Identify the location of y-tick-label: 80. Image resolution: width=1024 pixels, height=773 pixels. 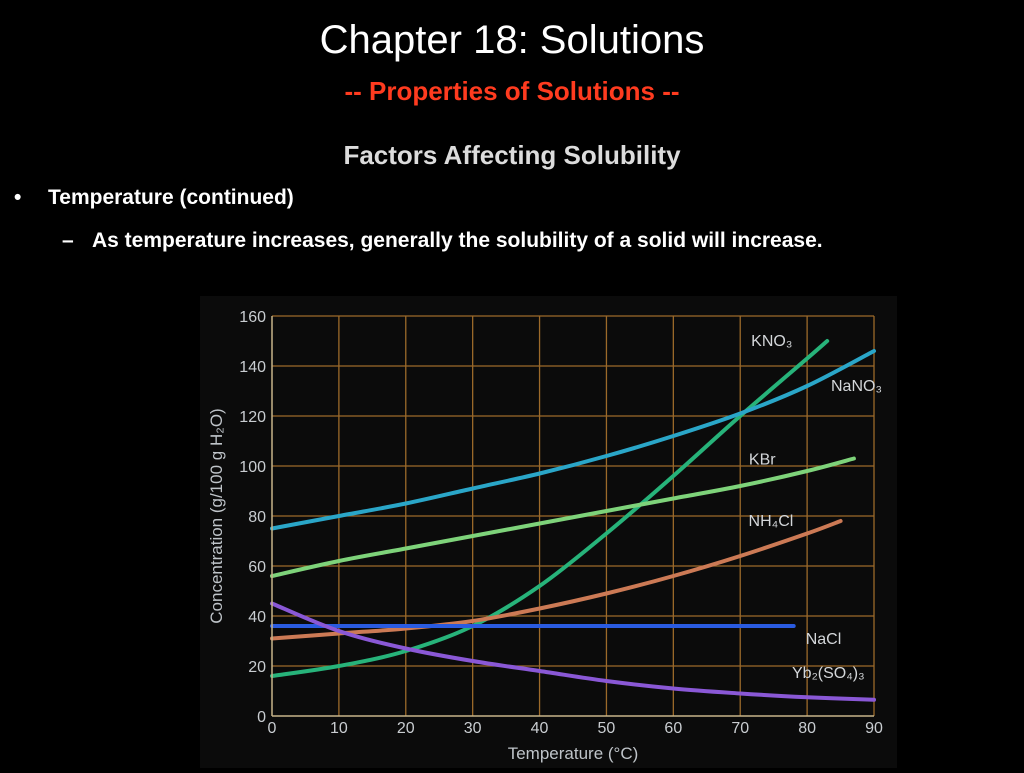
(257, 517).